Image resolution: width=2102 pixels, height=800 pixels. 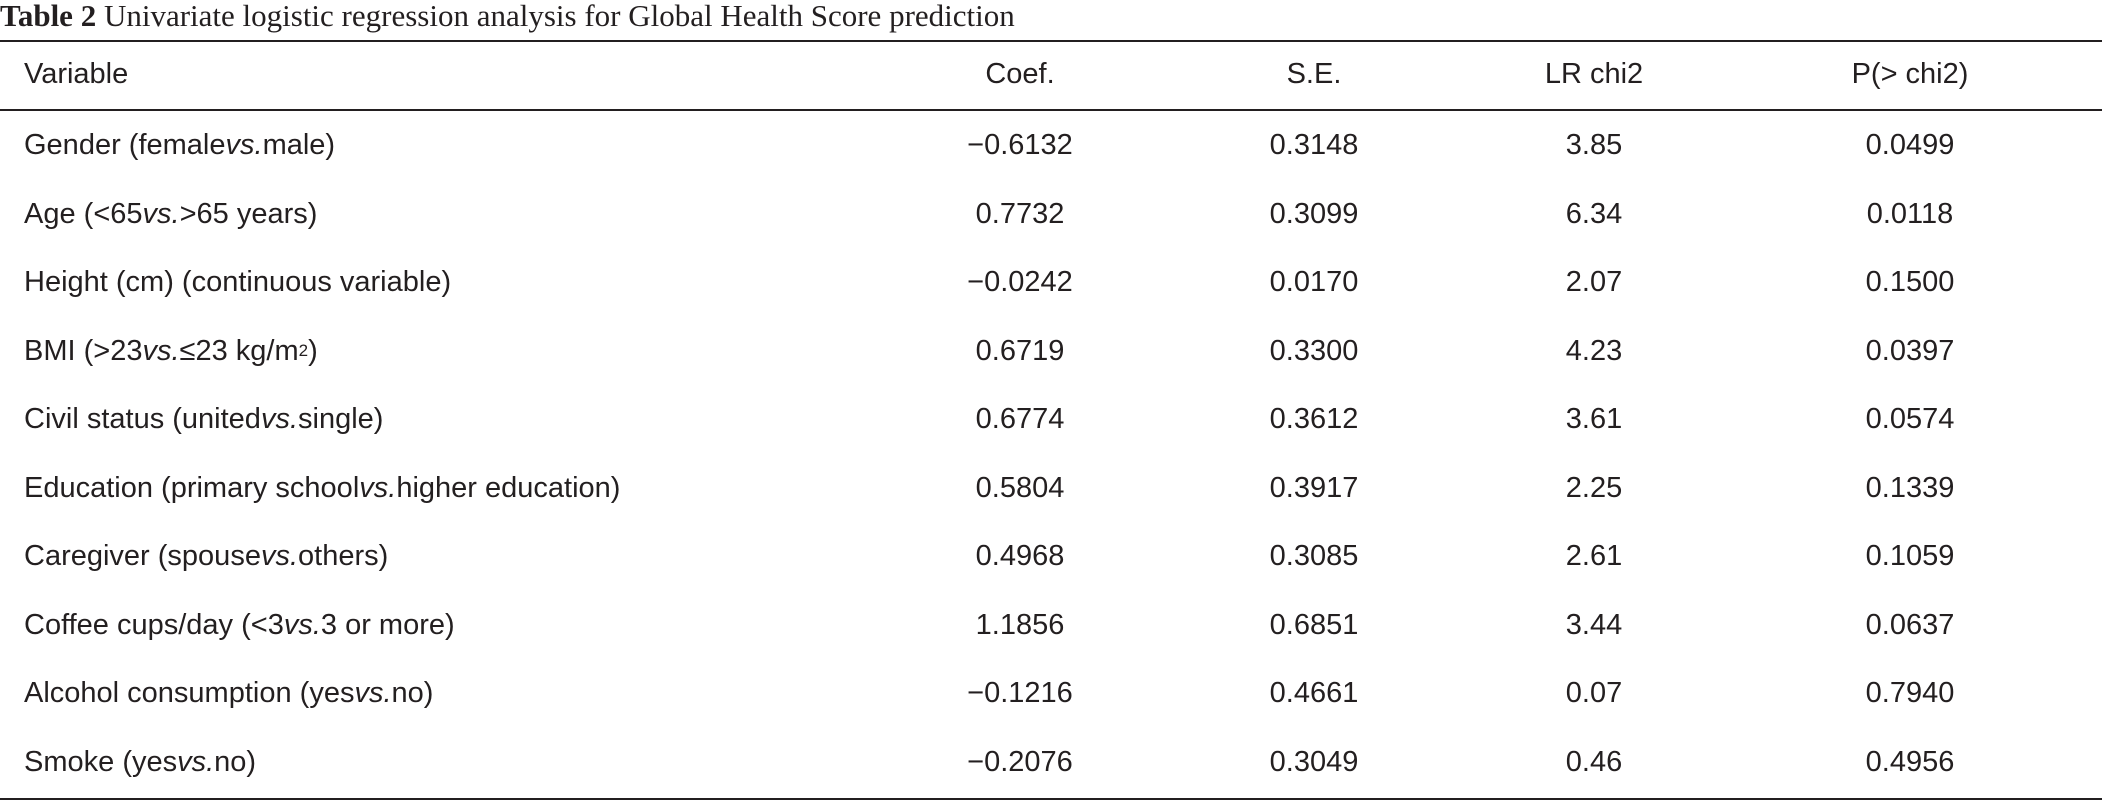 What do you see at coordinates (1314, 350) in the screenshot?
I see `se-cell: 0.3300` at bounding box center [1314, 350].